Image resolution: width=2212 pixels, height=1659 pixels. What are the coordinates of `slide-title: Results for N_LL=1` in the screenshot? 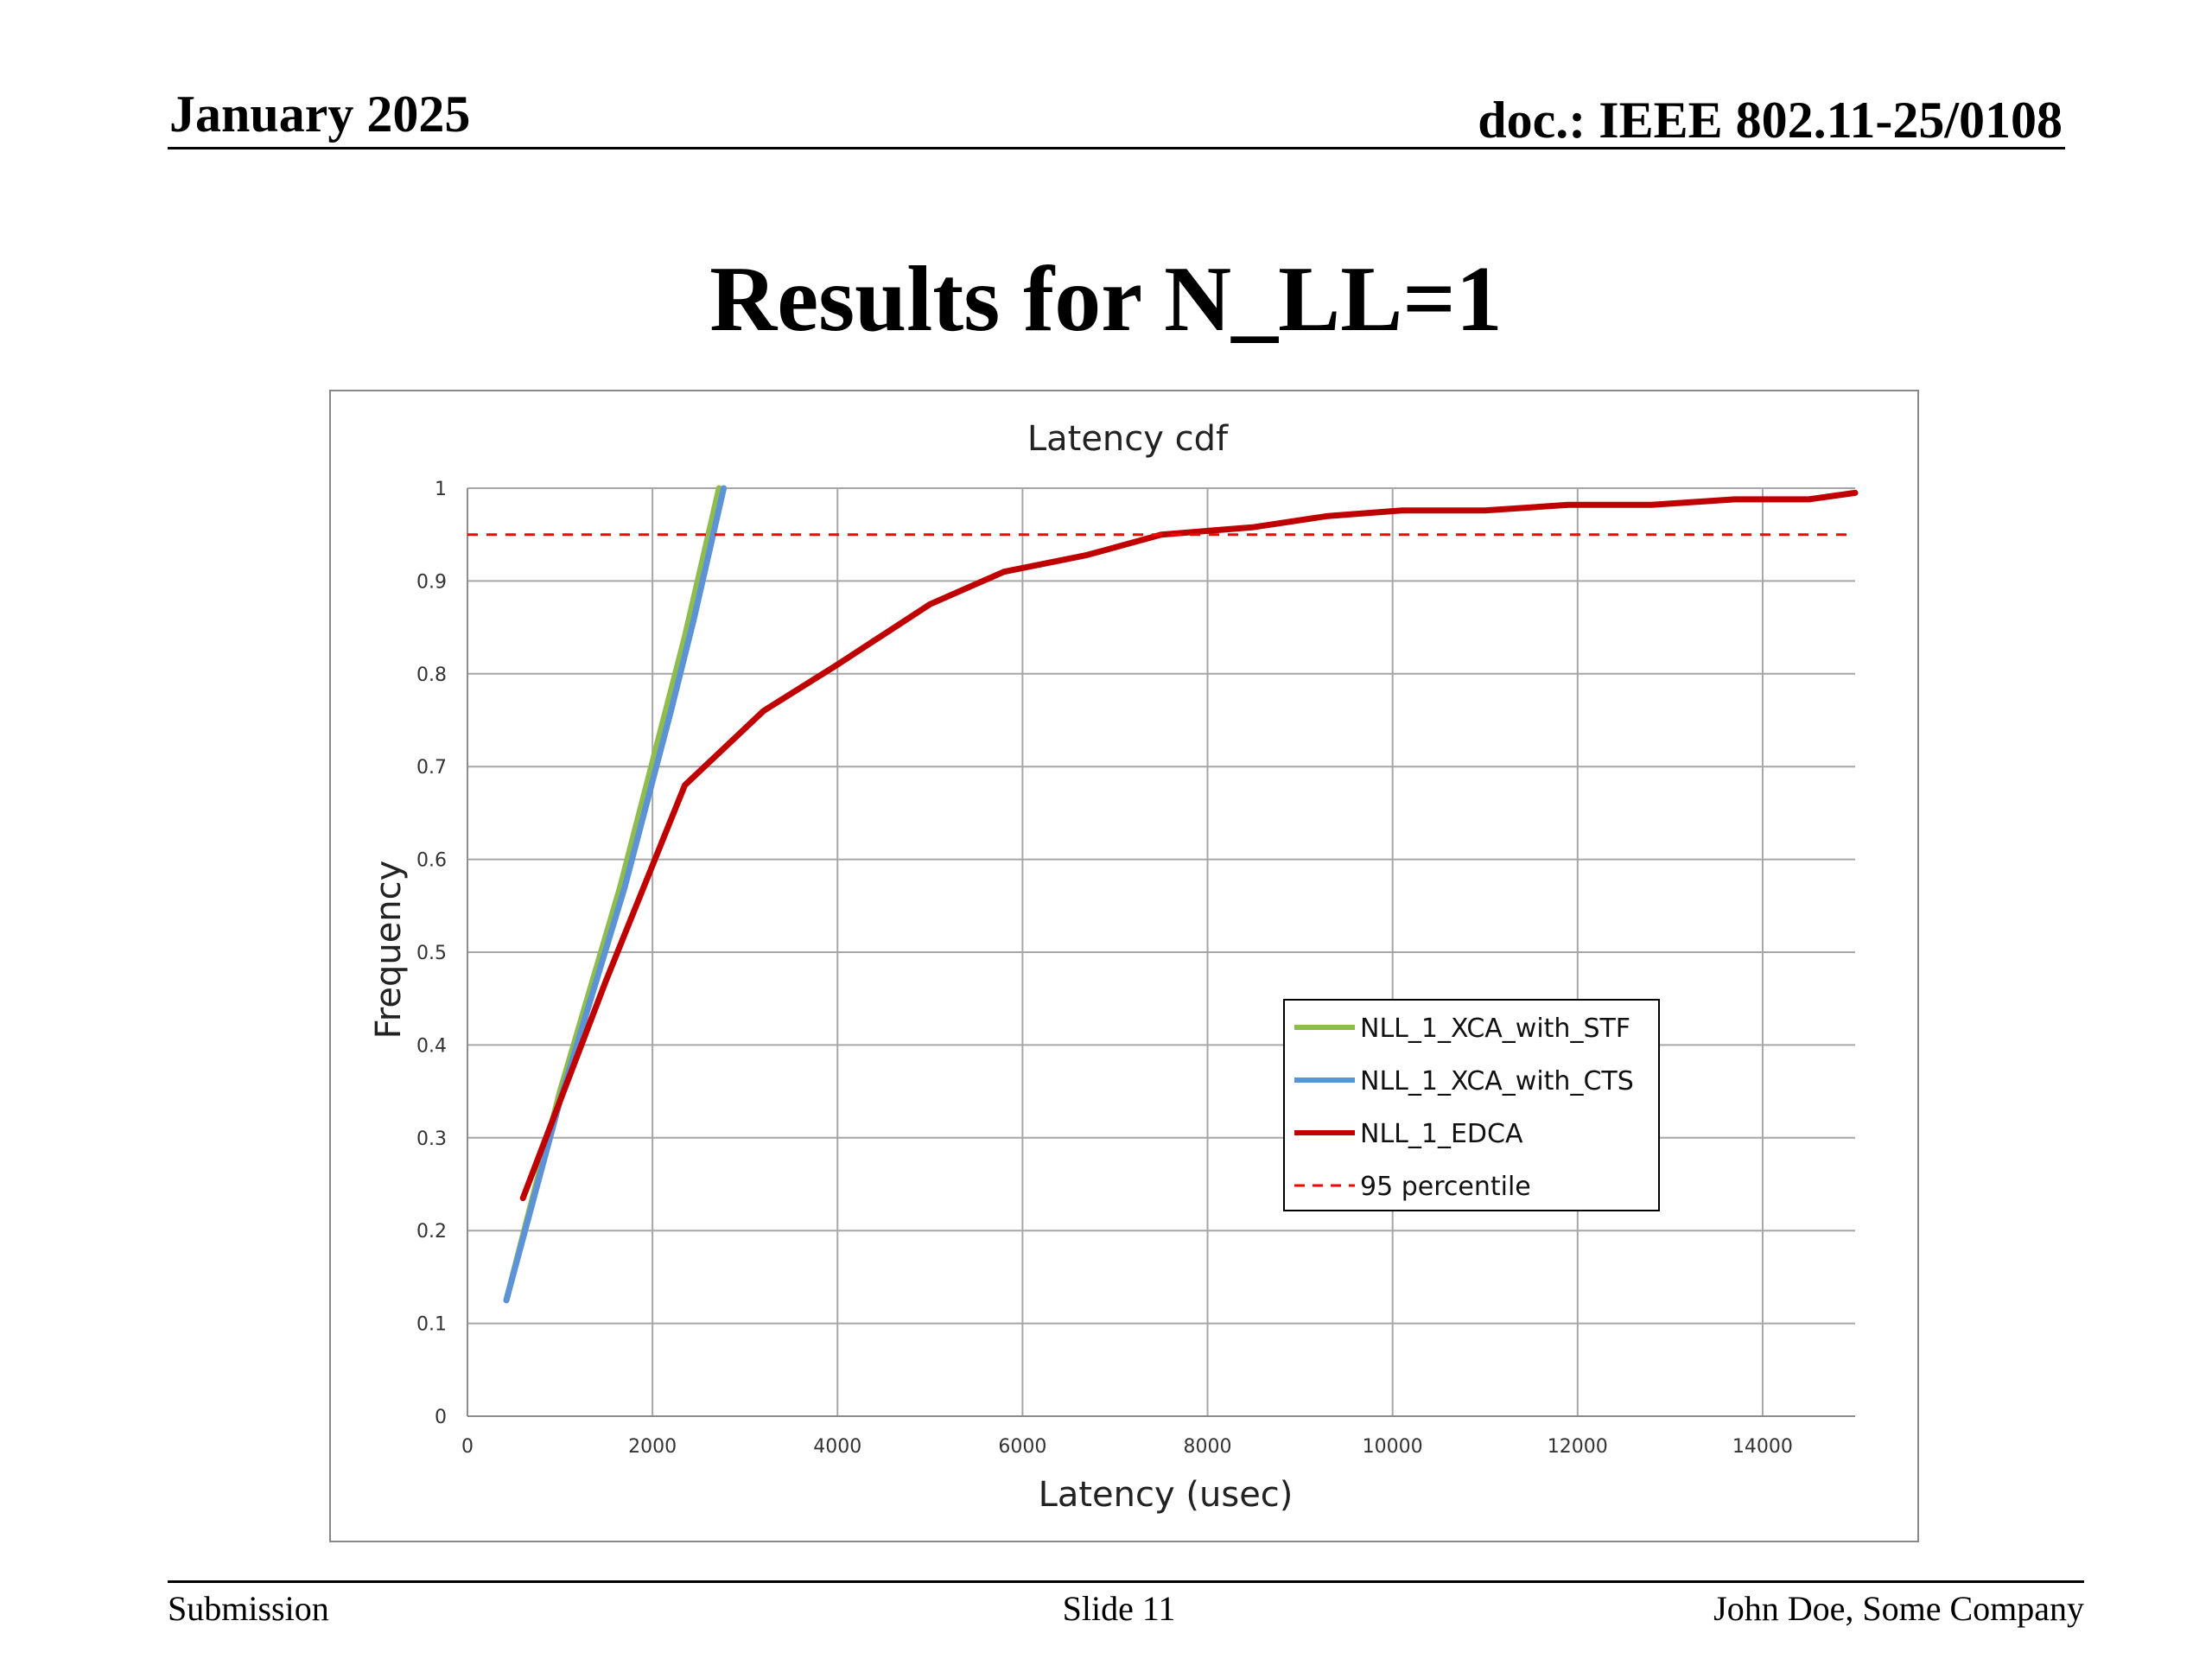 It's located at (1106, 299).